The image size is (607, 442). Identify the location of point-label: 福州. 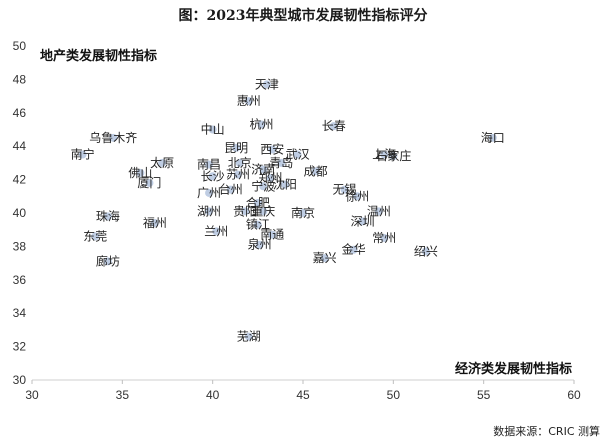
(155, 222).